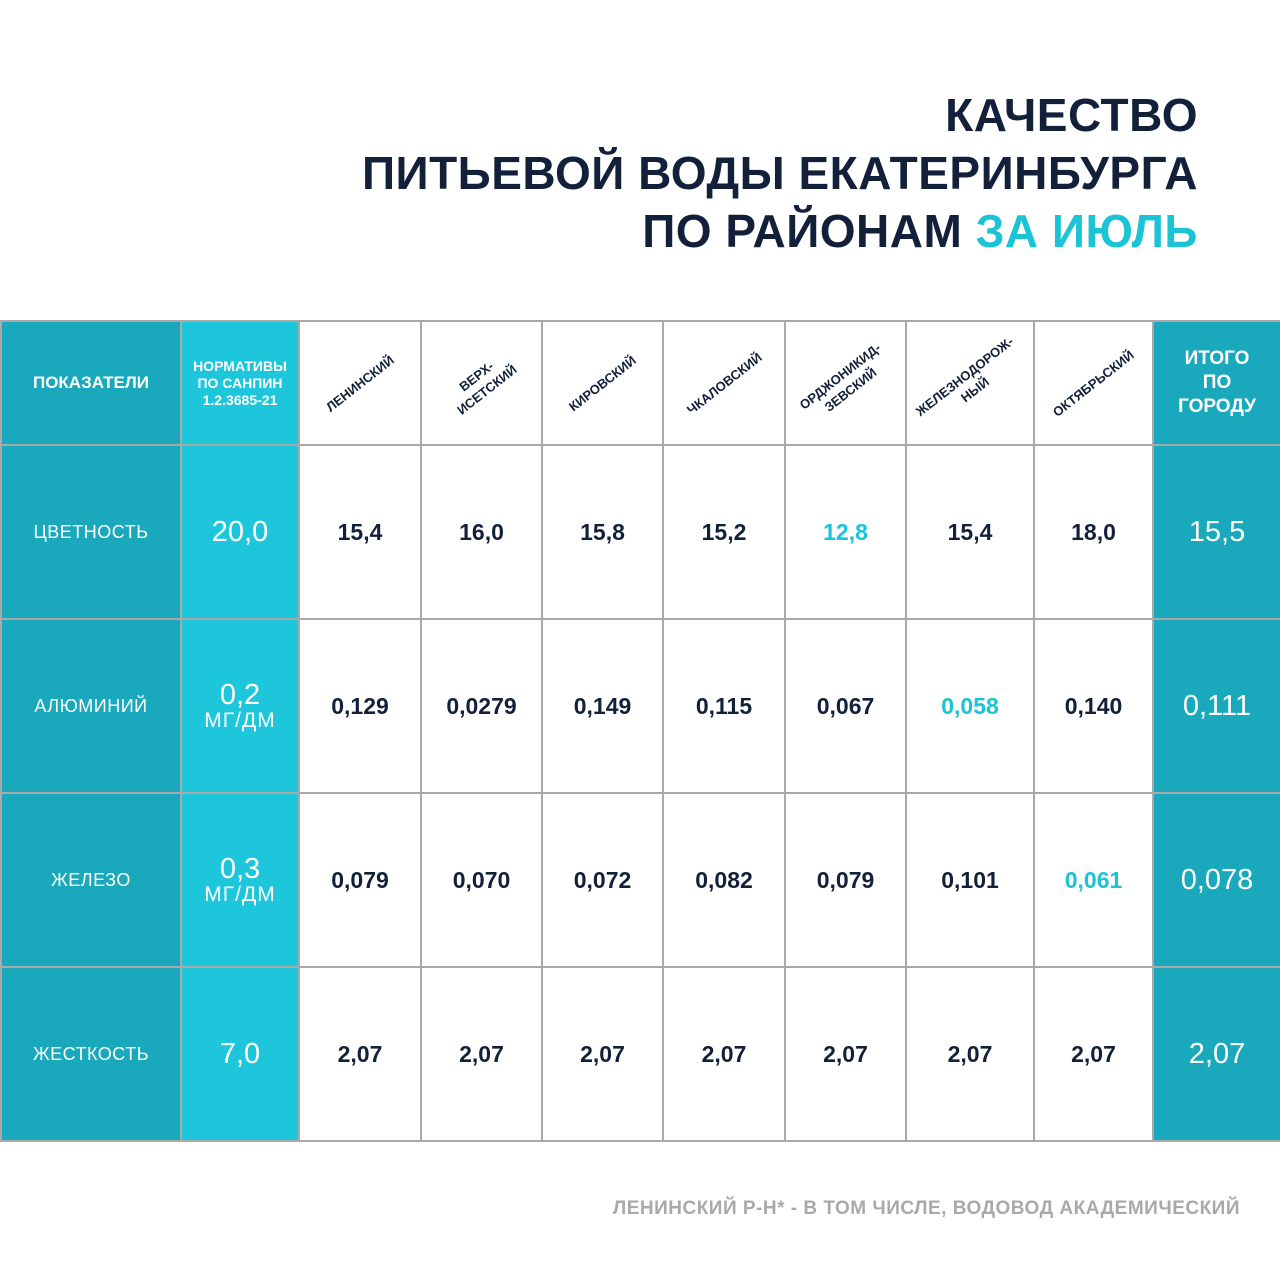  What do you see at coordinates (1071, 115) in the screenshot?
I see `title-line-1: КАЧЕСТВО` at bounding box center [1071, 115].